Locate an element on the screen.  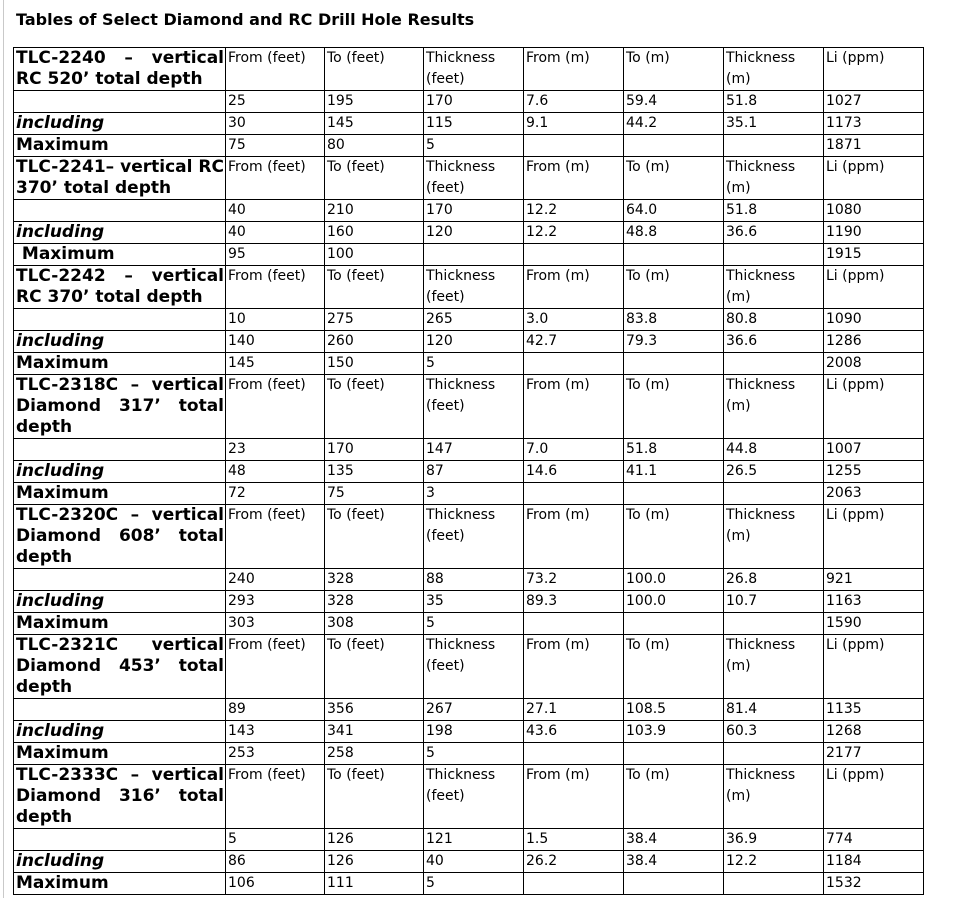
value-cell: 27.1 is located at coordinates (573, 709).